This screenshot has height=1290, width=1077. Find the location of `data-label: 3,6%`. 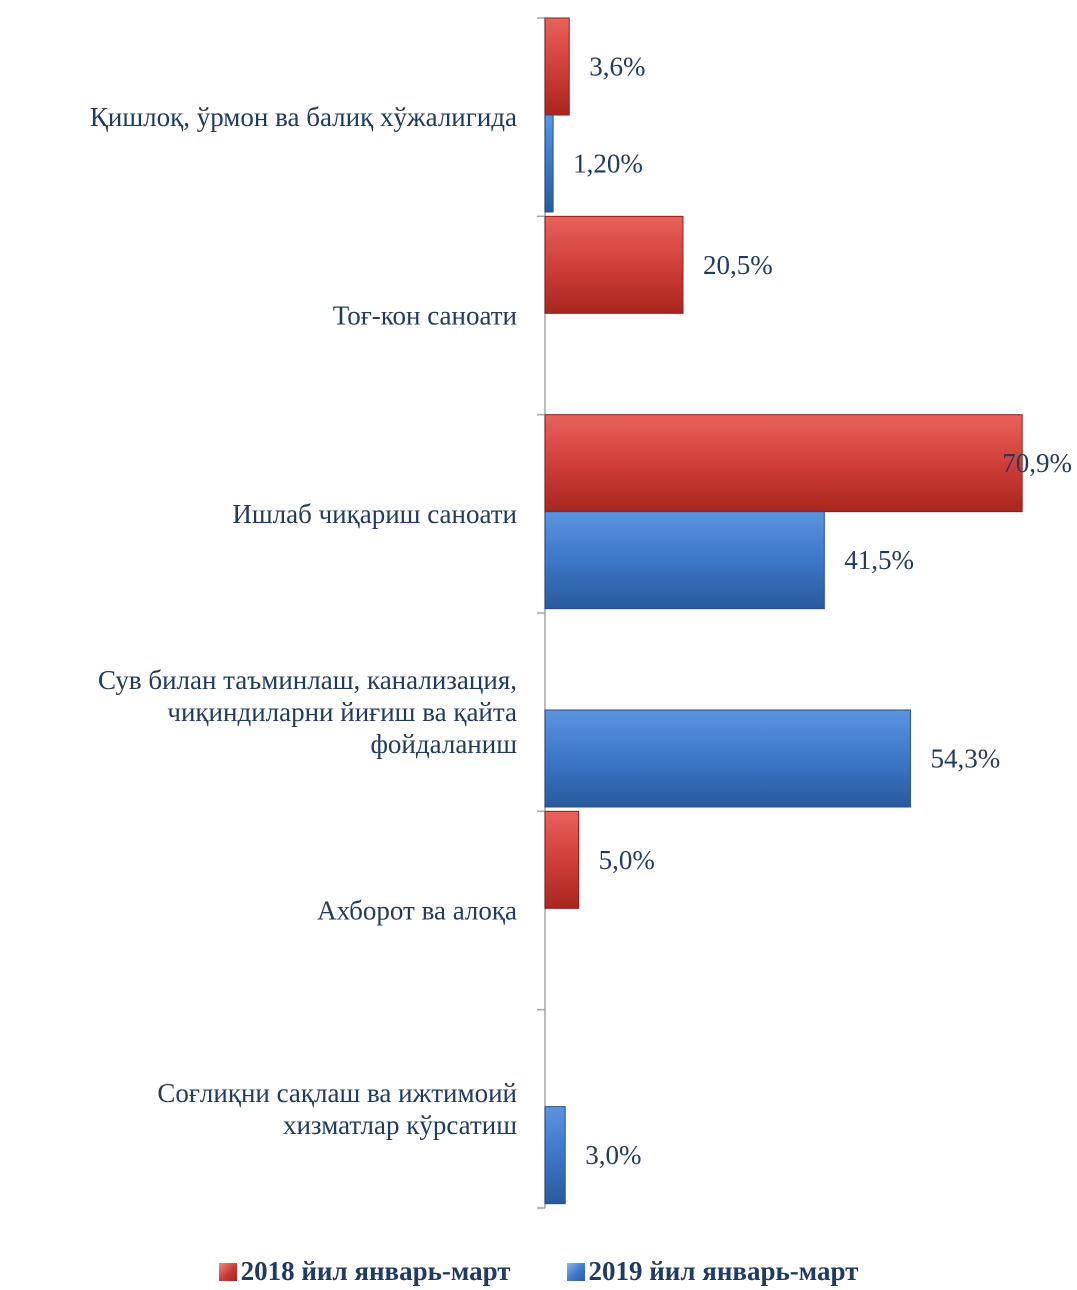

data-label: 3,6% is located at coordinates (617, 67).